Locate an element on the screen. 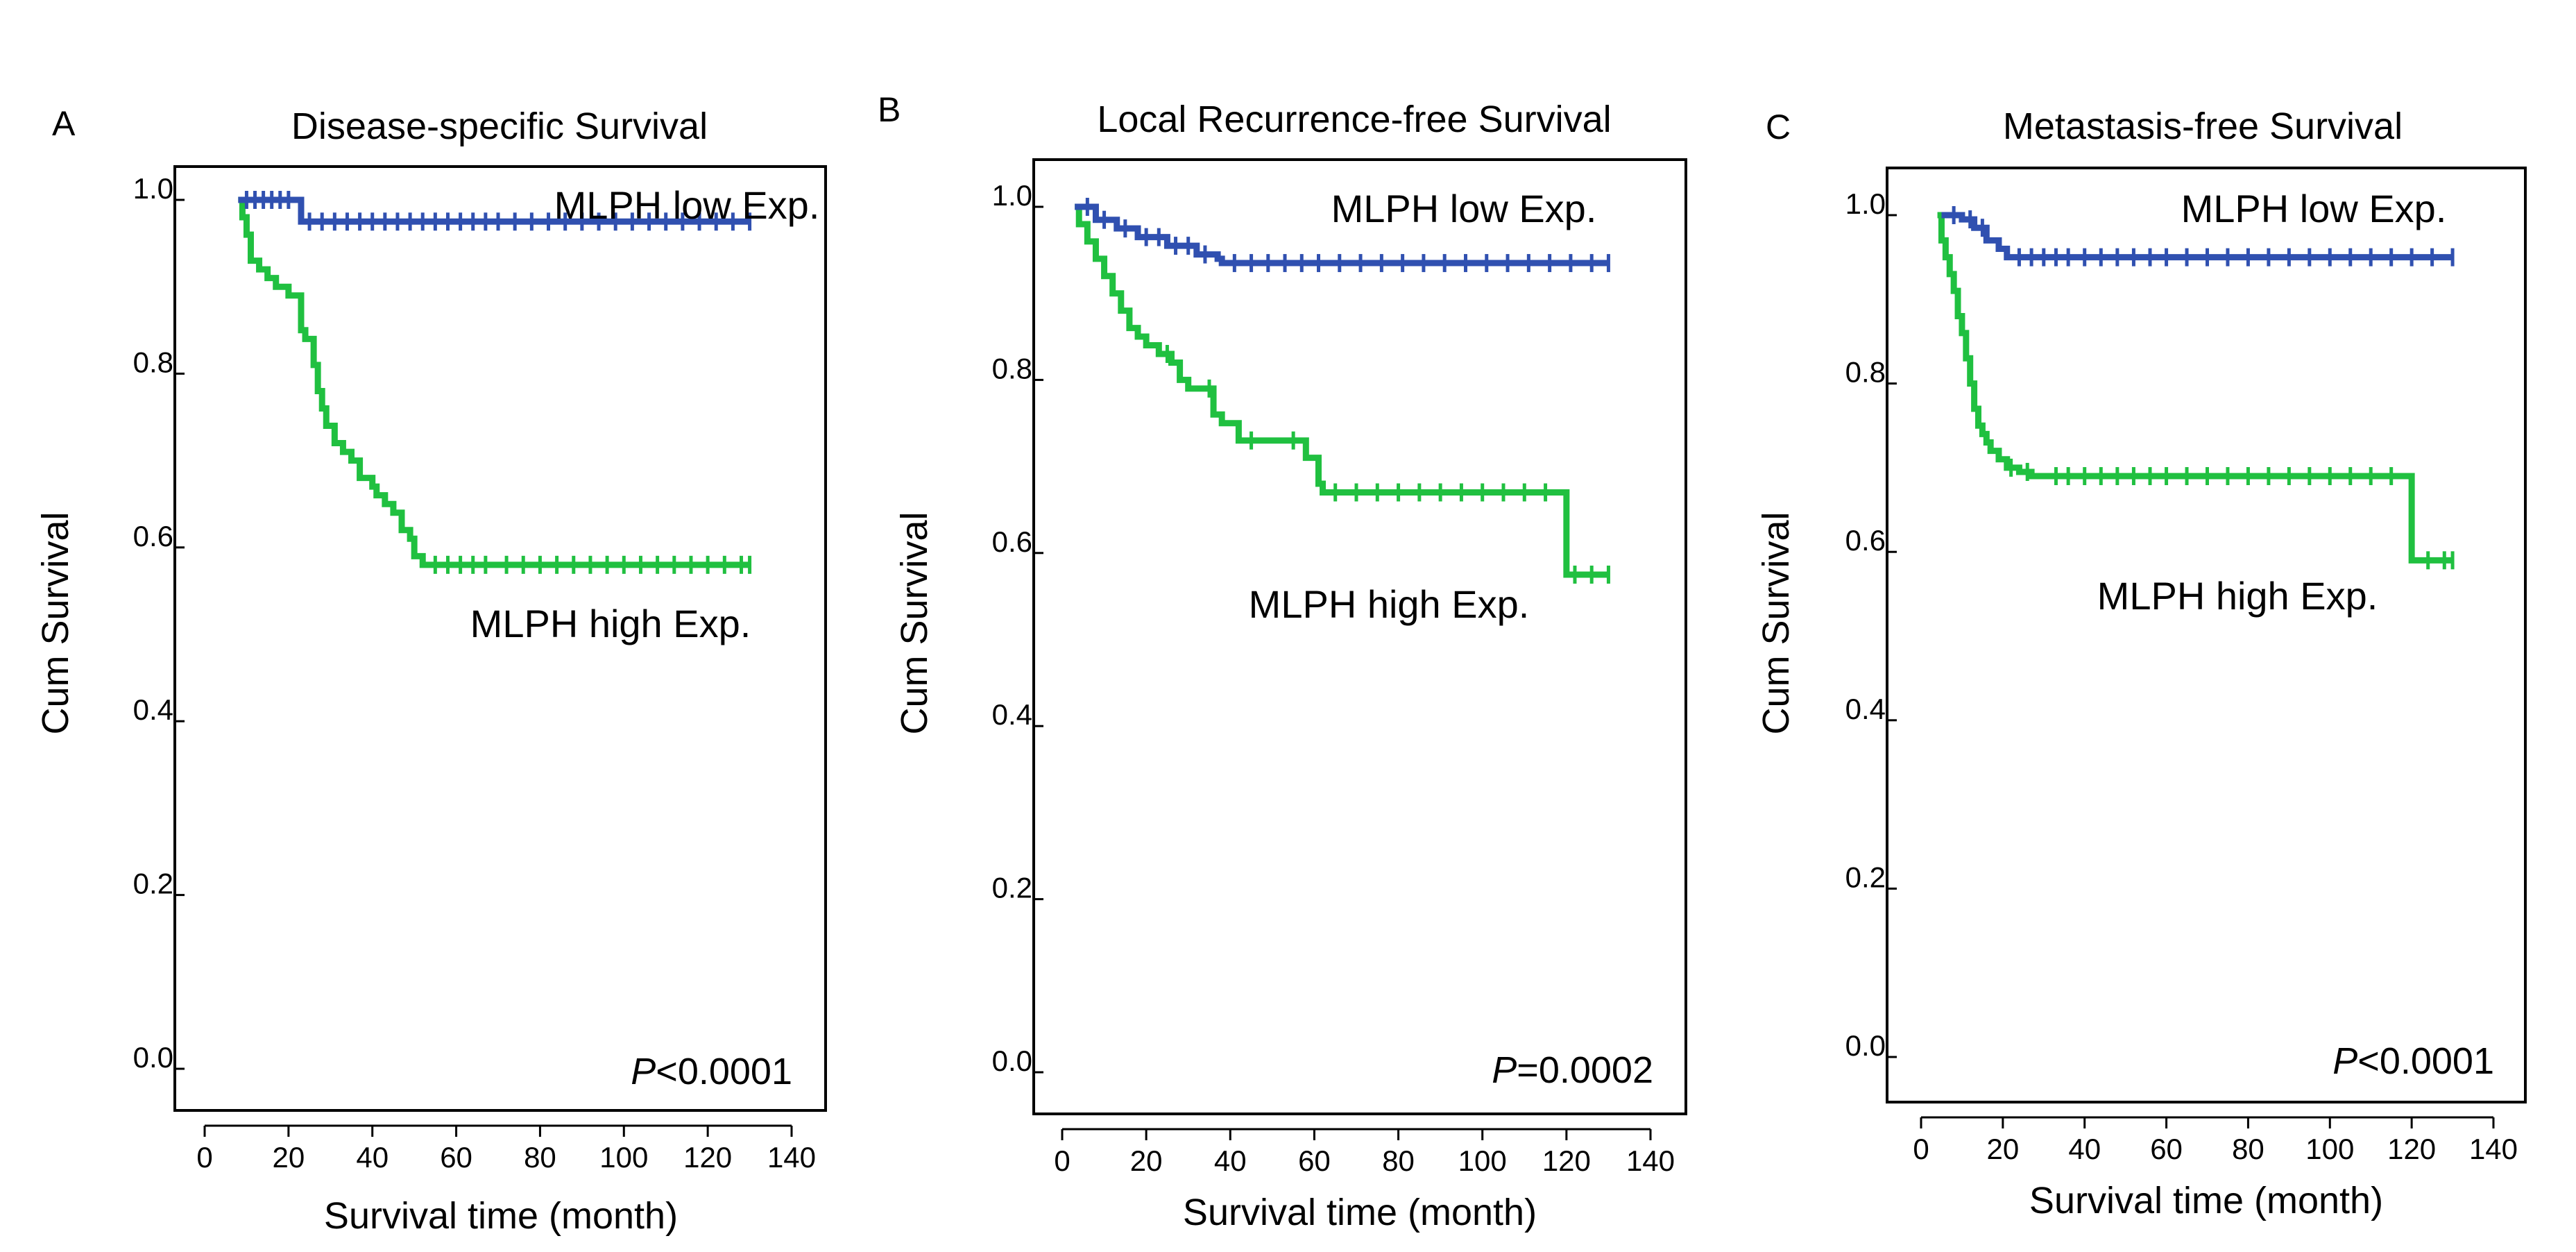 The image size is (2576, 1252). p-value-number: =0.0002 is located at coordinates (1585, 1070).